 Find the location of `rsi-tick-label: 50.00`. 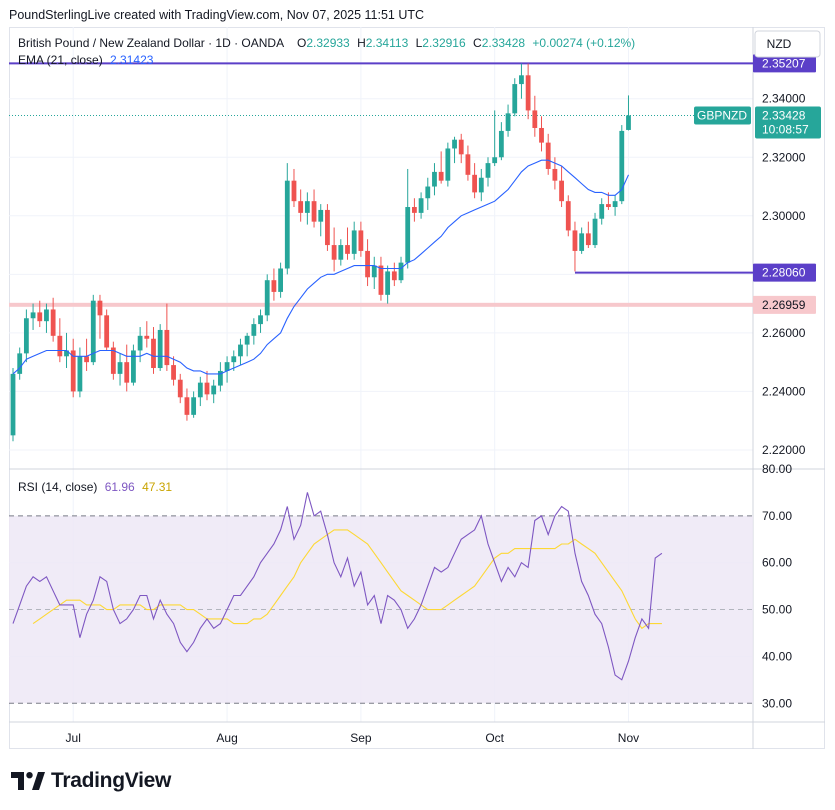

rsi-tick-label: 50.00 is located at coordinates (777, 610).